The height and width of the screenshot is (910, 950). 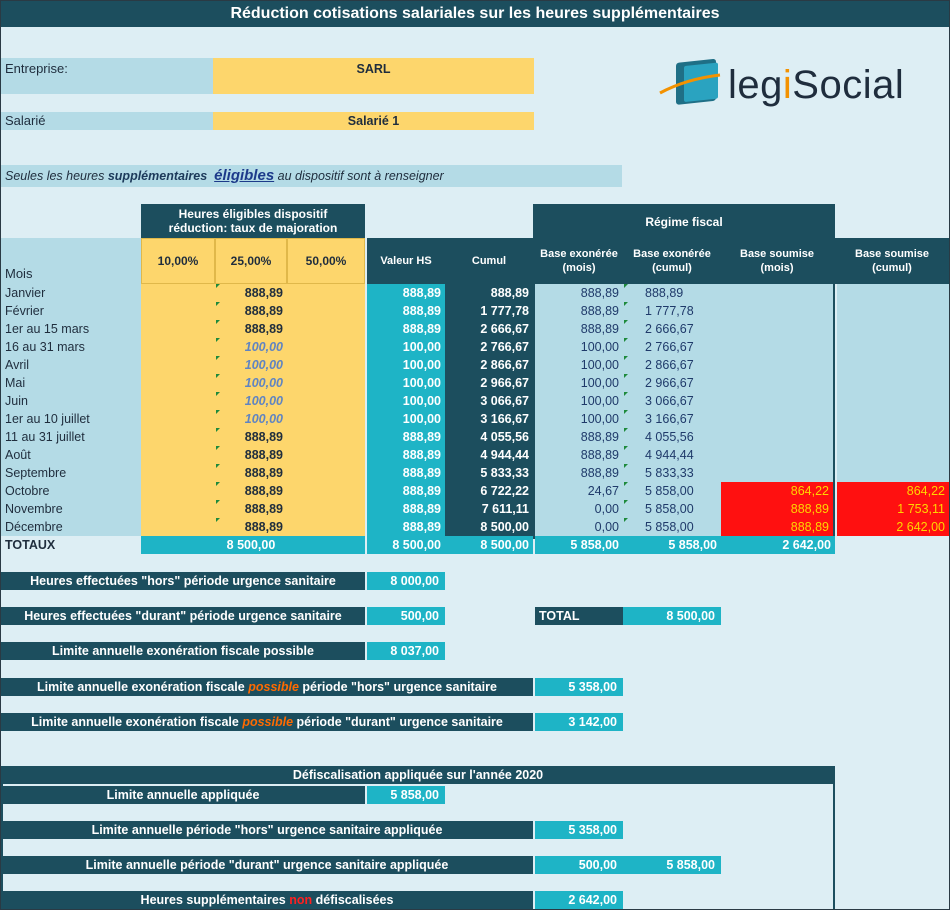 What do you see at coordinates (579, 687) in the screenshot?
I see `stat-limite-hors-value: 5 358,00` at bounding box center [579, 687].